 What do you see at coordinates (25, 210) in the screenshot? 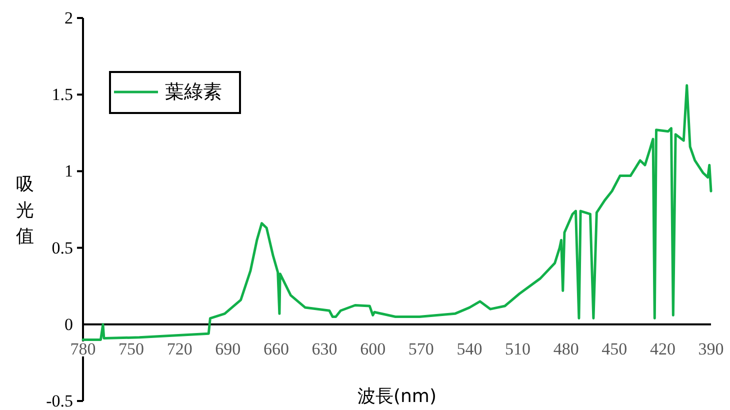
I see `y-axis-title: 吸光值` at bounding box center [25, 210].